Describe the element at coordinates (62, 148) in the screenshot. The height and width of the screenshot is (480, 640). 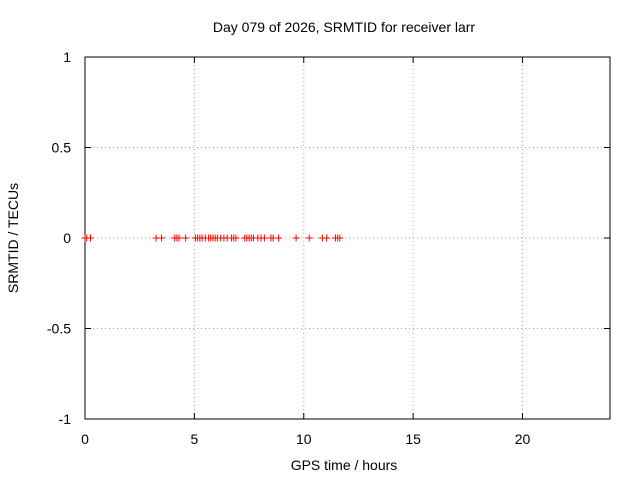
I see `y-tick-label: 0.5` at that location.